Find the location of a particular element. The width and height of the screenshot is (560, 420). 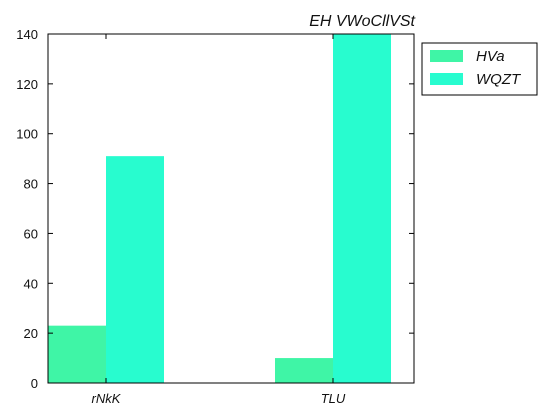

legend-swatch-hva is located at coordinates (446, 56).